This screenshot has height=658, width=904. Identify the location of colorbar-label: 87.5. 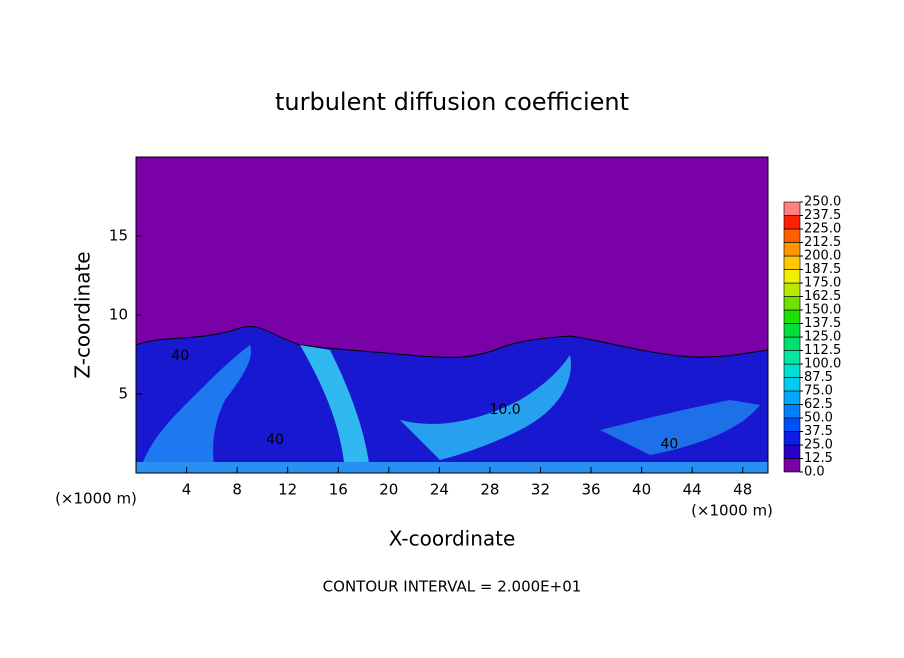
(818, 377).